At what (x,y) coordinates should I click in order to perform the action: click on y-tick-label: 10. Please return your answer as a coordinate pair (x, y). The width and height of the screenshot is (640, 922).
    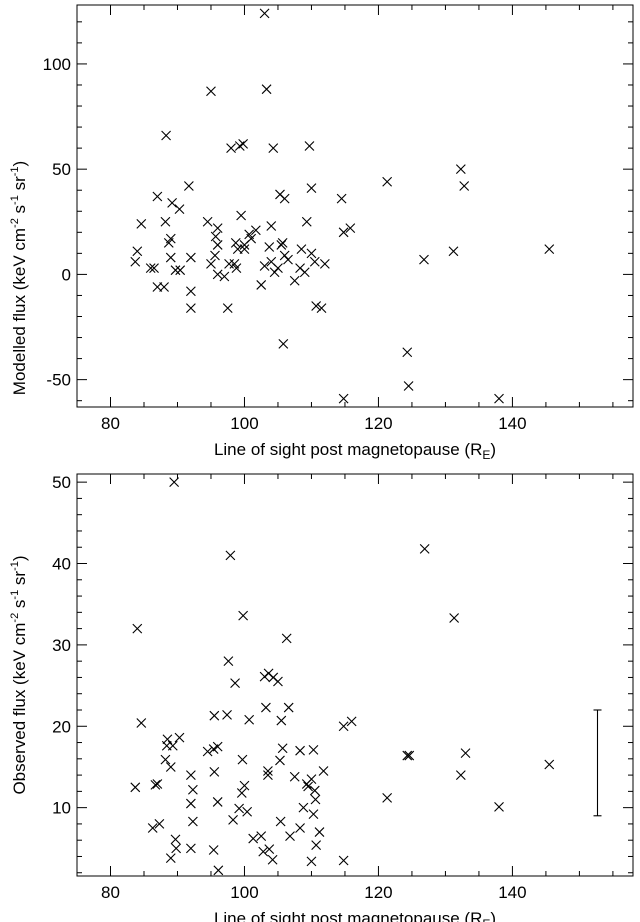
    Looking at the image, I should click on (61, 808).